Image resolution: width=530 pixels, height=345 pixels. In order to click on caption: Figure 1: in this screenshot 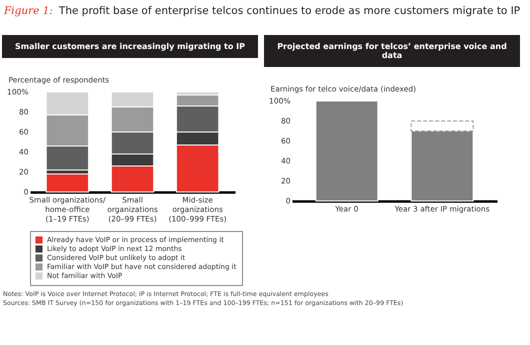, I will do `click(28, 11)`.